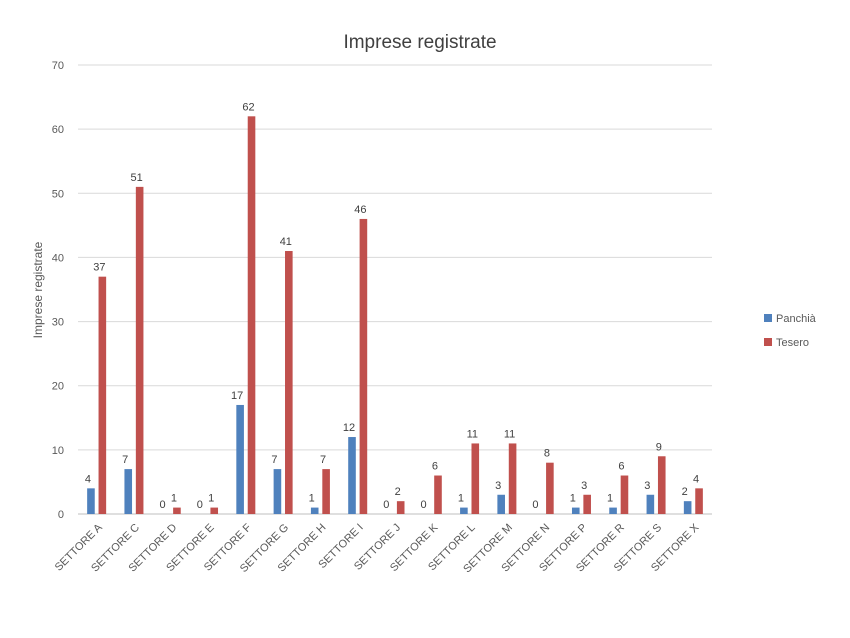 The height and width of the screenshot is (638, 850). What do you see at coordinates (99, 268) in the screenshot?
I see `data-label: 37` at bounding box center [99, 268].